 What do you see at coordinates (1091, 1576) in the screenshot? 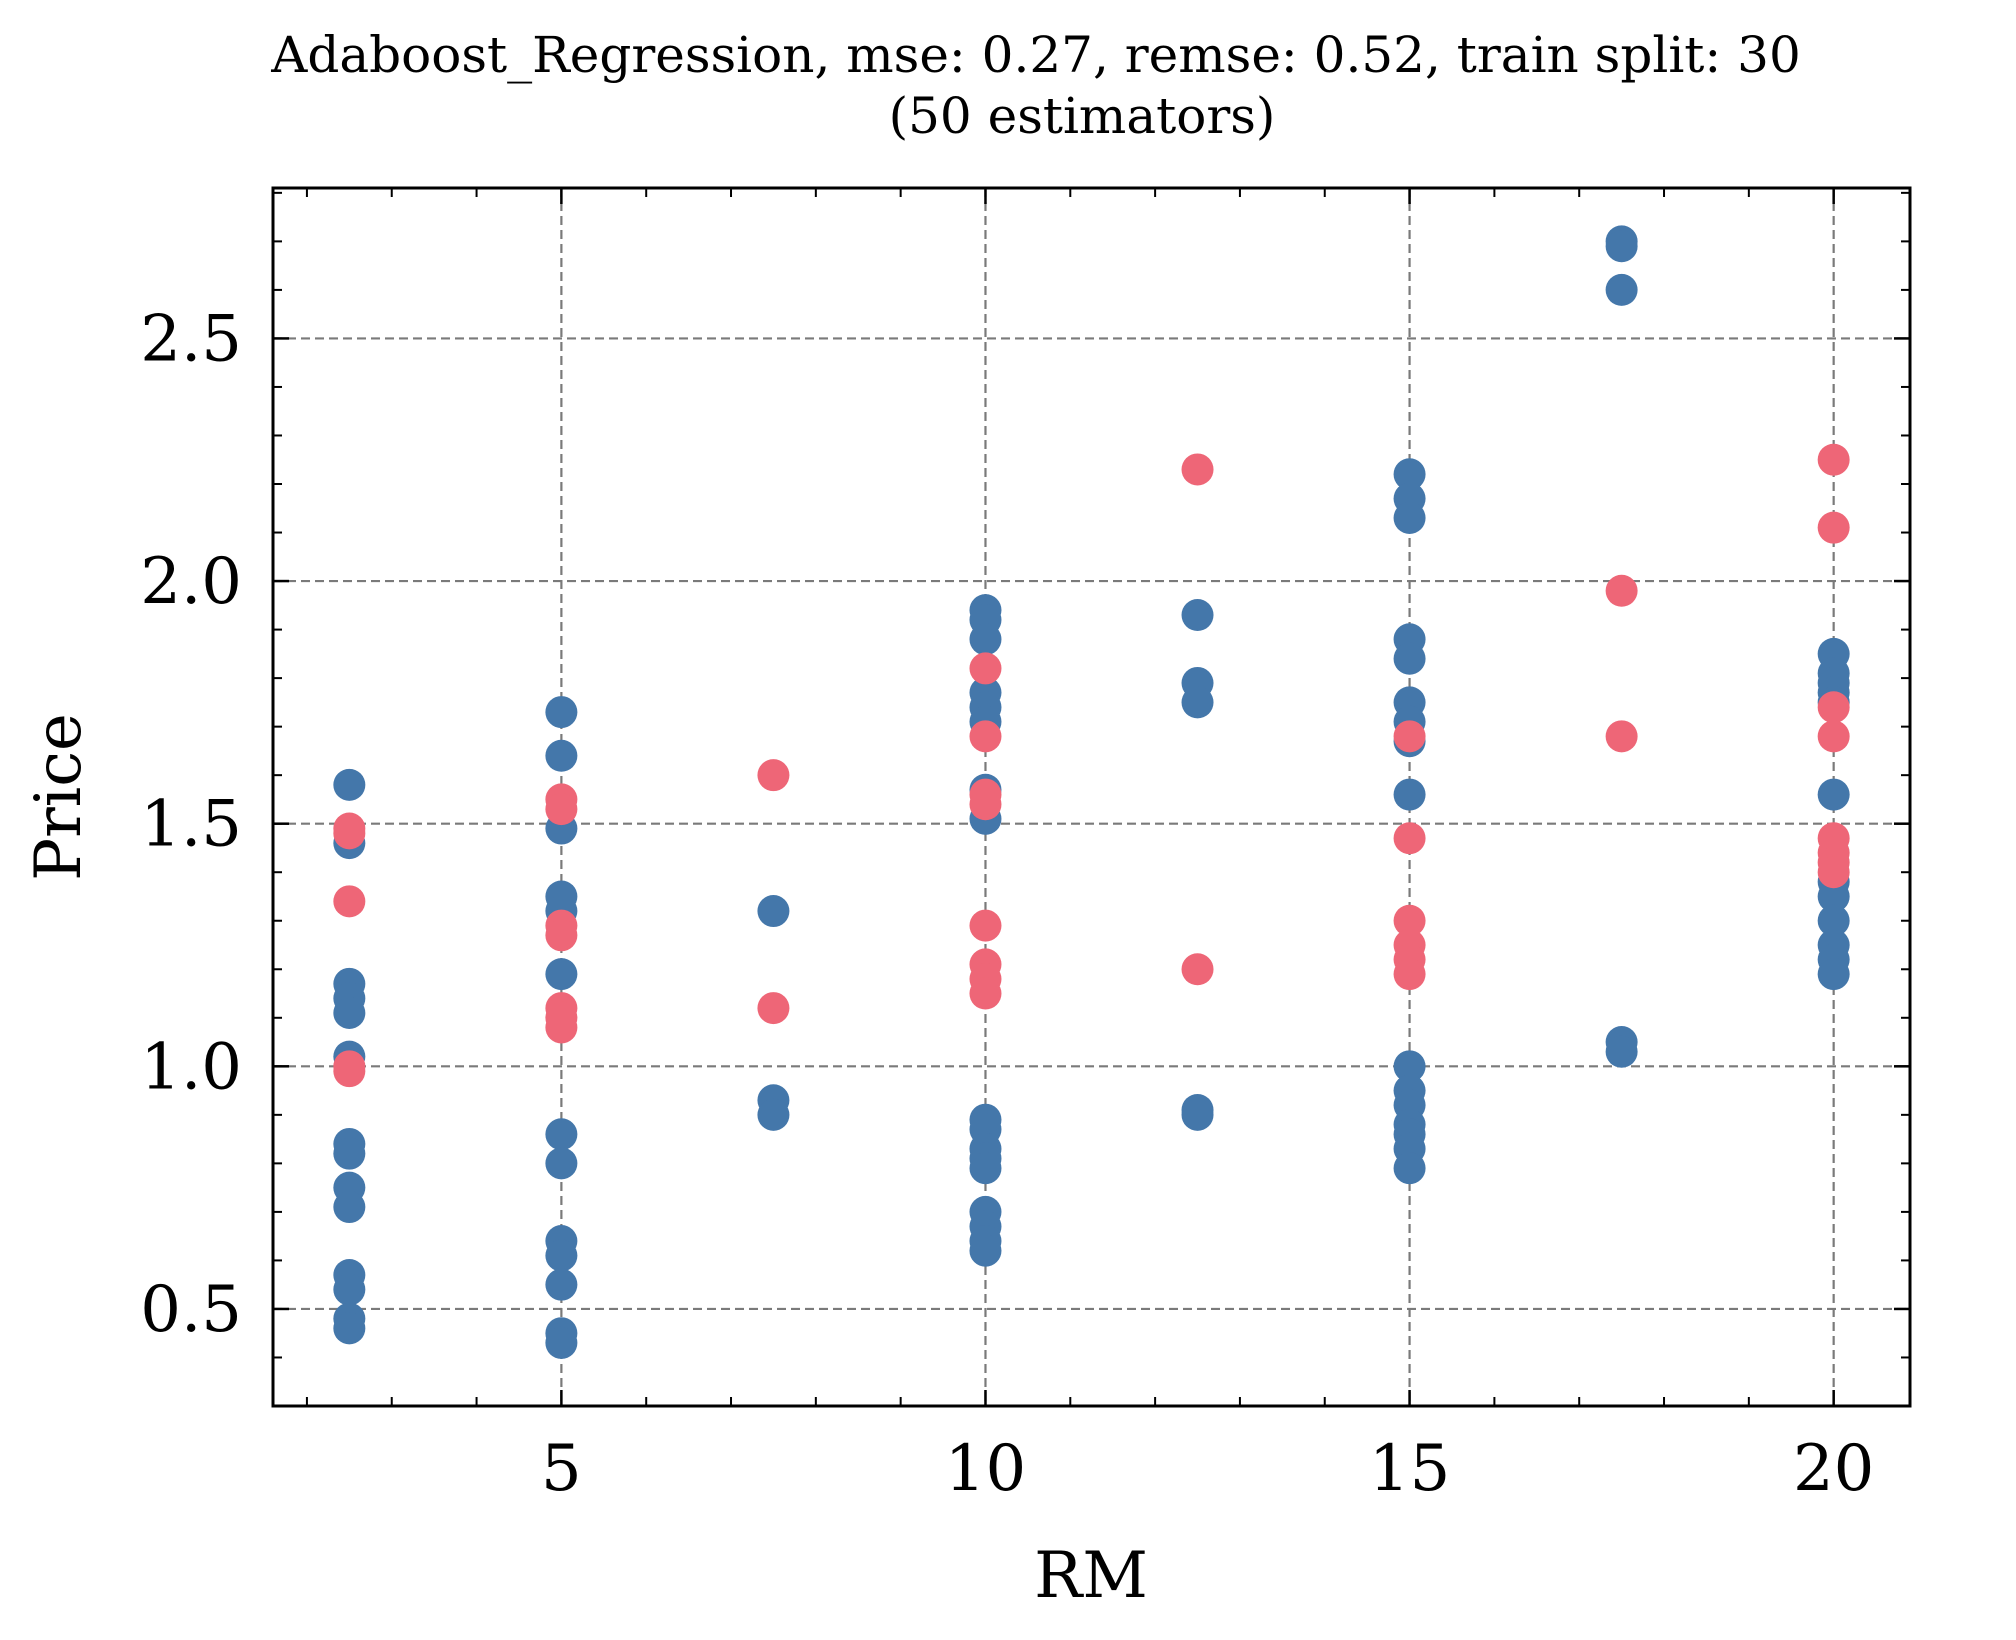
I see `x-axis-label: RM` at bounding box center [1091, 1576].